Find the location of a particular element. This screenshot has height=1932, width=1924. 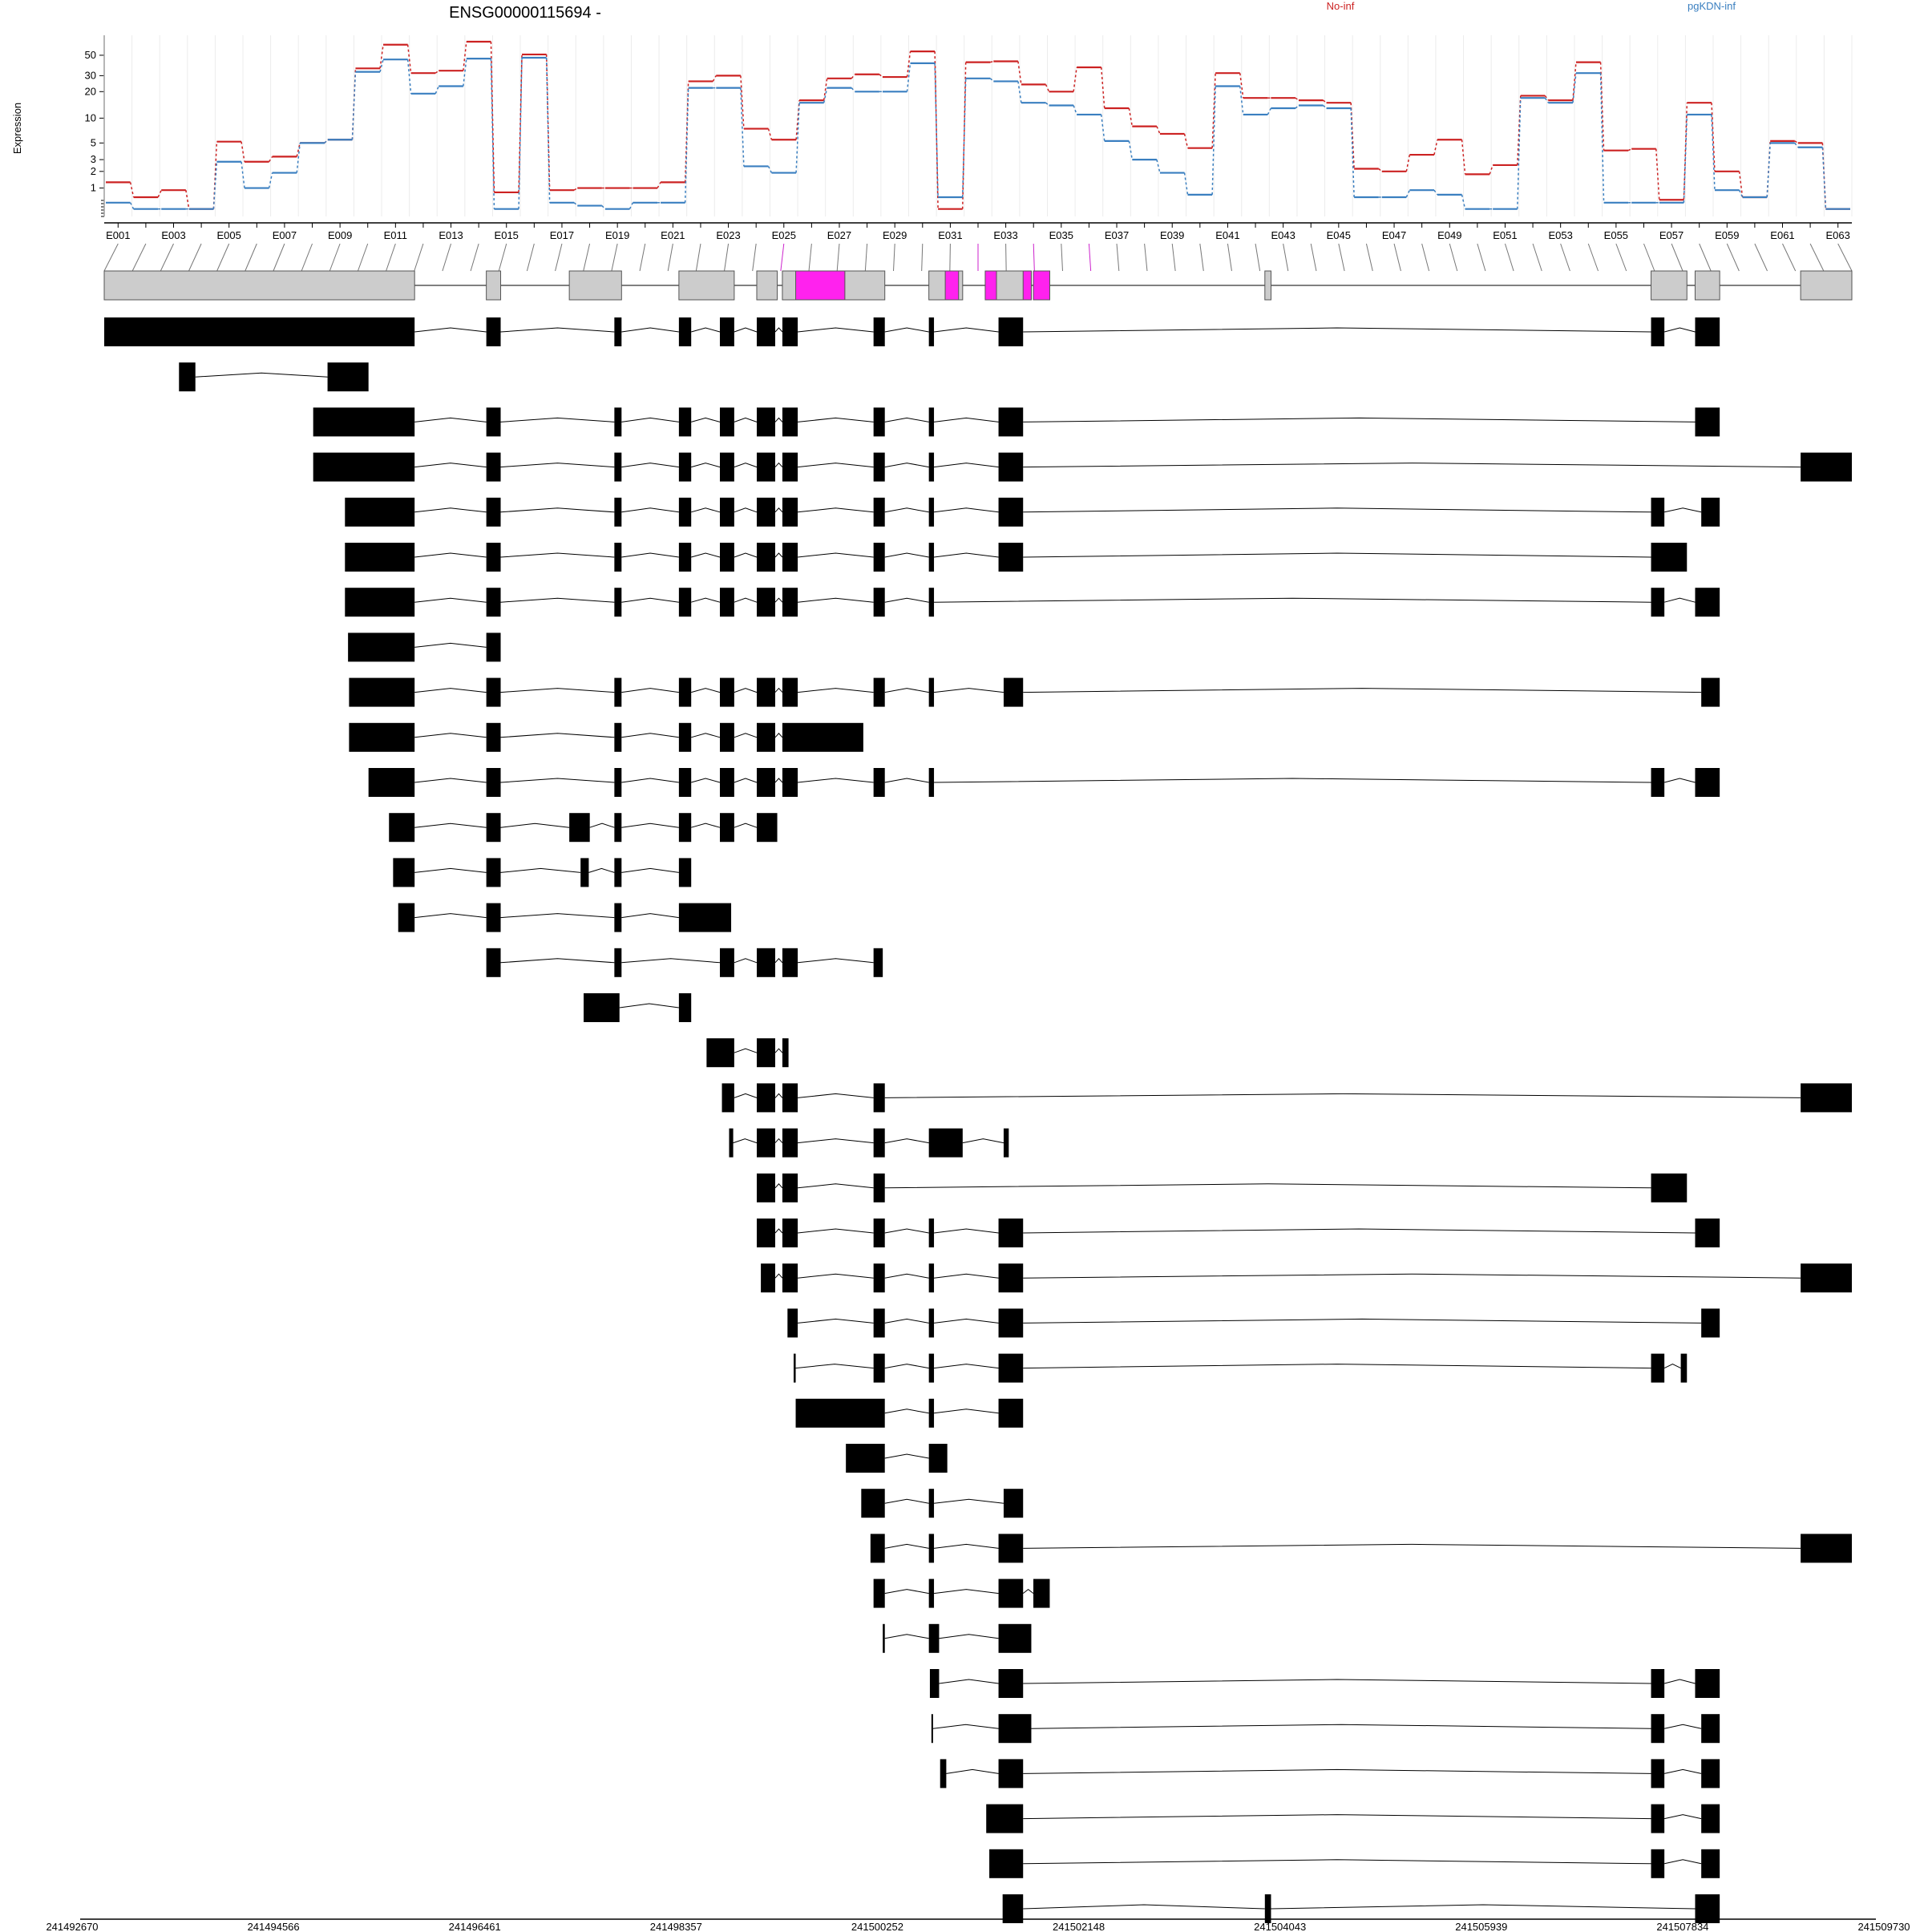

chart-title: ENSG00000115694 - is located at coordinates (525, 13).